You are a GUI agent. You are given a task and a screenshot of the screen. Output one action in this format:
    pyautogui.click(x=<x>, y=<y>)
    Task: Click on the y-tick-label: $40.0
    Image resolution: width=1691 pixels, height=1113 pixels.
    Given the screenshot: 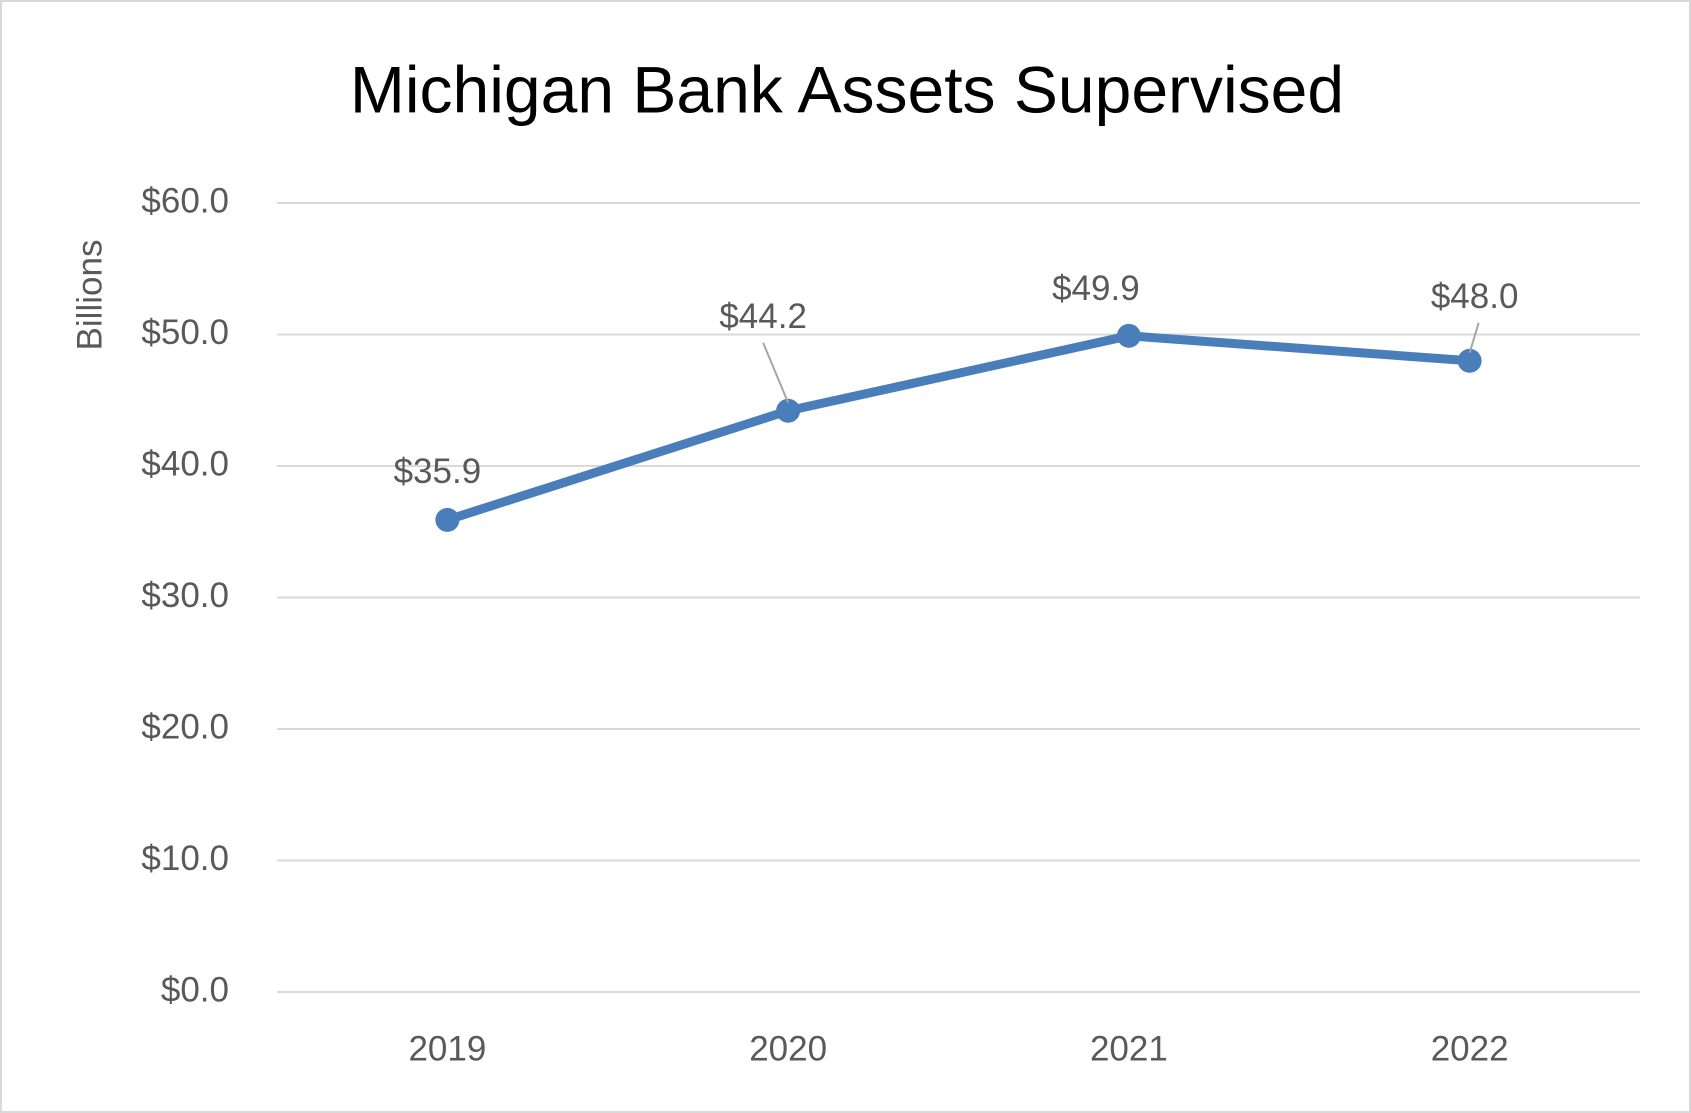 What is the action you would take?
    pyautogui.click(x=185, y=463)
    